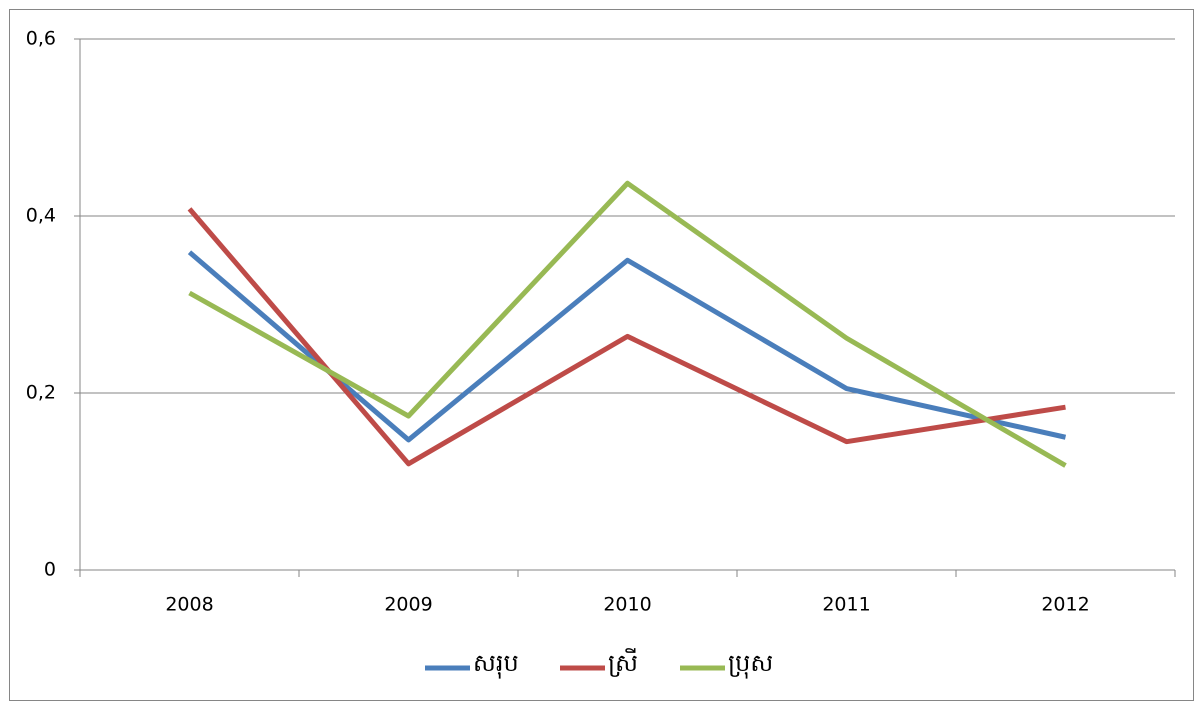 This screenshot has width=1203, height=711. Describe the element at coordinates (50, 570) in the screenshot. I see `y-tick-label: 0` at that location.